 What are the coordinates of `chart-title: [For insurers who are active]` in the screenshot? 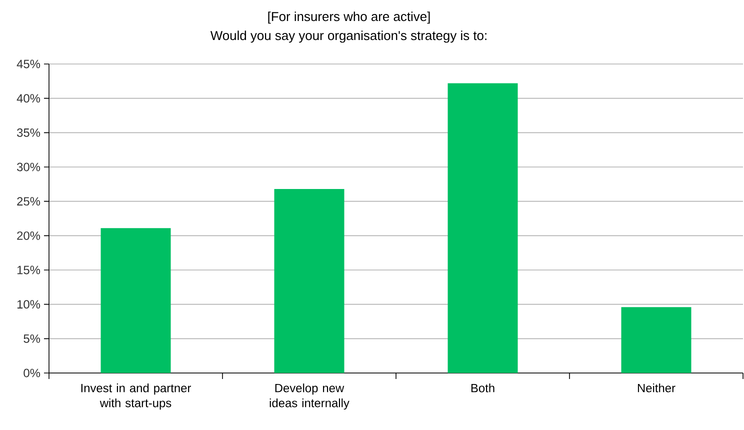 It's located at (349, 18).